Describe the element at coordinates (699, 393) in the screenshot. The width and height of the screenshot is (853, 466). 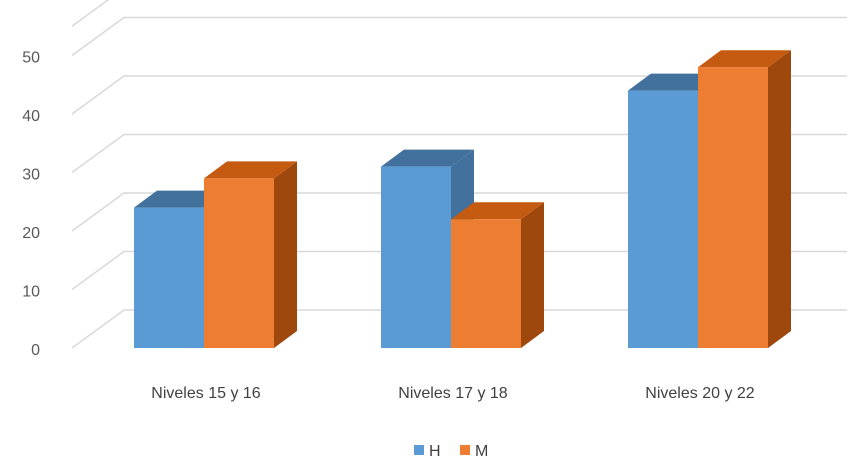
I see `x-category-label: Niveles 20 y 22` at that location.